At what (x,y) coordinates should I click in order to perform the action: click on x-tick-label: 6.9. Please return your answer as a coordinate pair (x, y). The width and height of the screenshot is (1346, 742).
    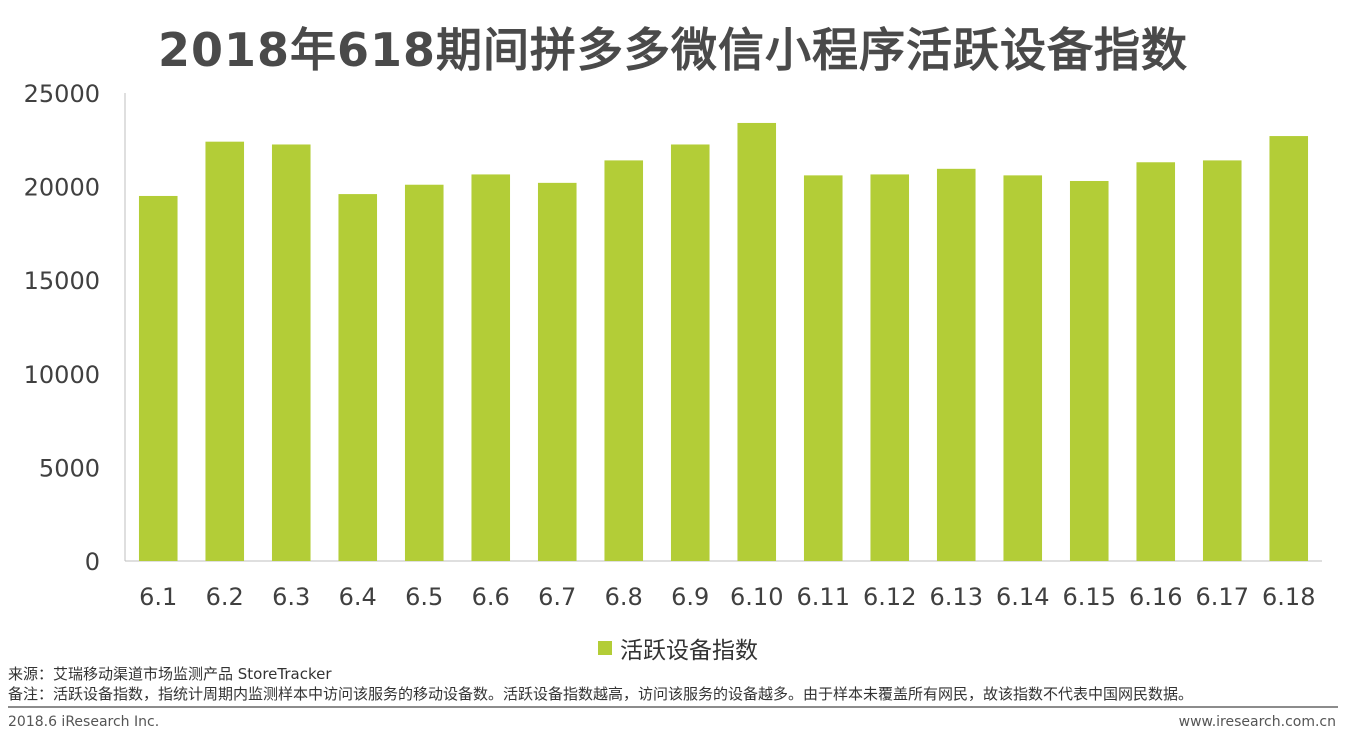
    Looking at the image, I should click on (690, 597).